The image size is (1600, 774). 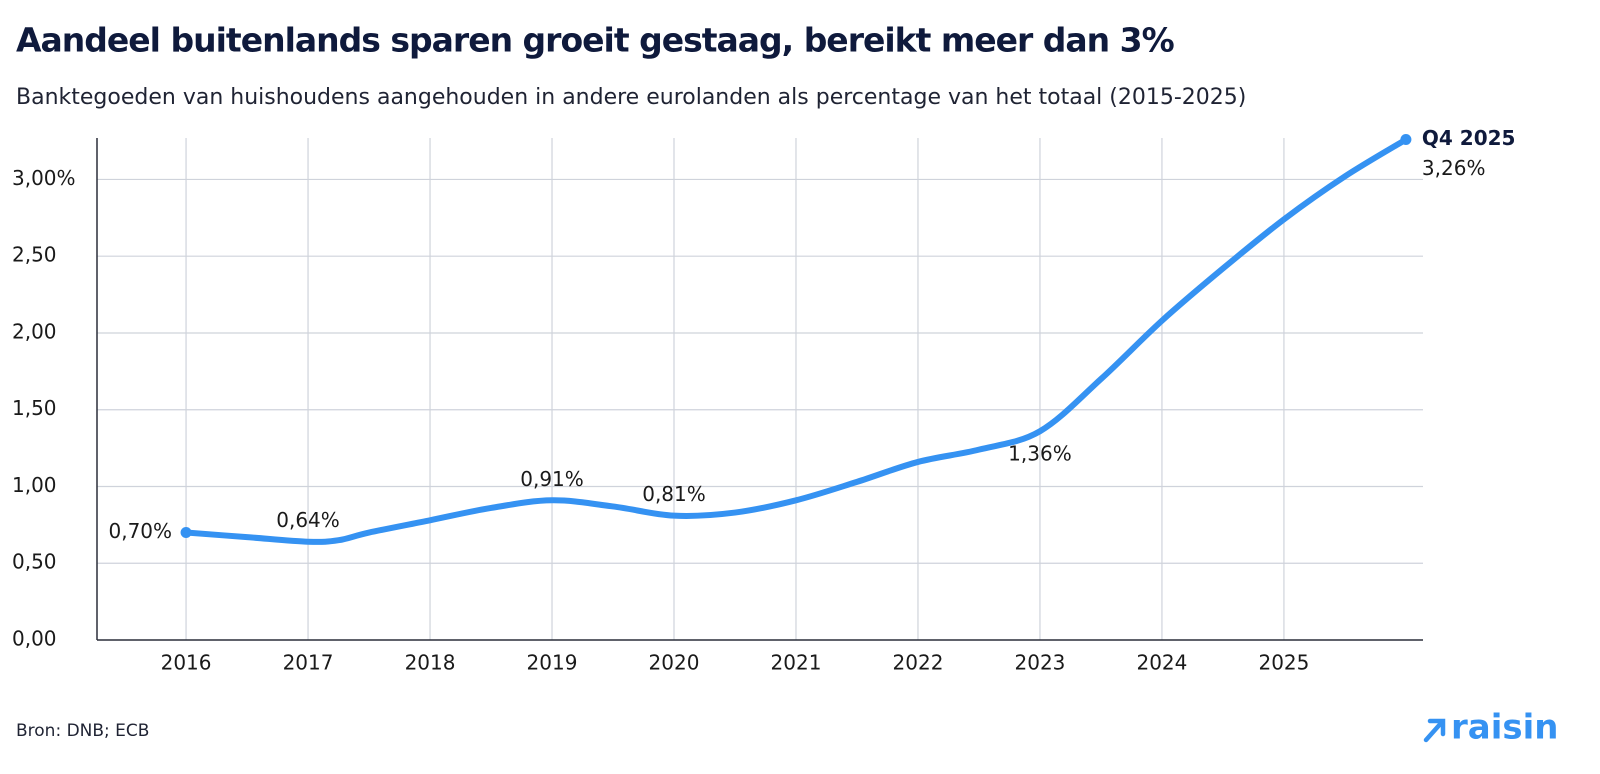 What do you see at coordinates (186, 663) in the screenshot?
I see `x-tick-label: 2016` at bounding box center [186, 663].